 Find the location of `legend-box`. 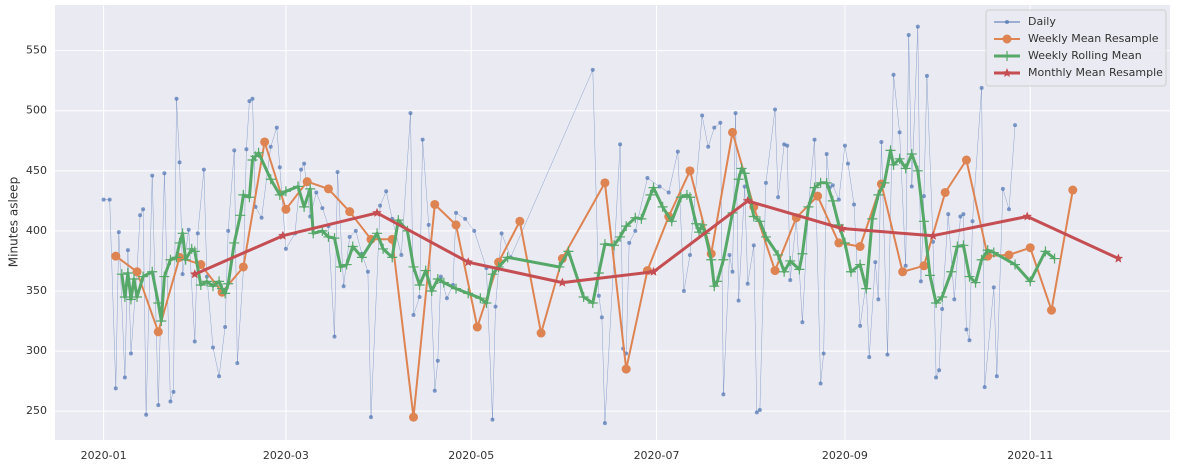

legend-box is located at coordinates (1076, 48).